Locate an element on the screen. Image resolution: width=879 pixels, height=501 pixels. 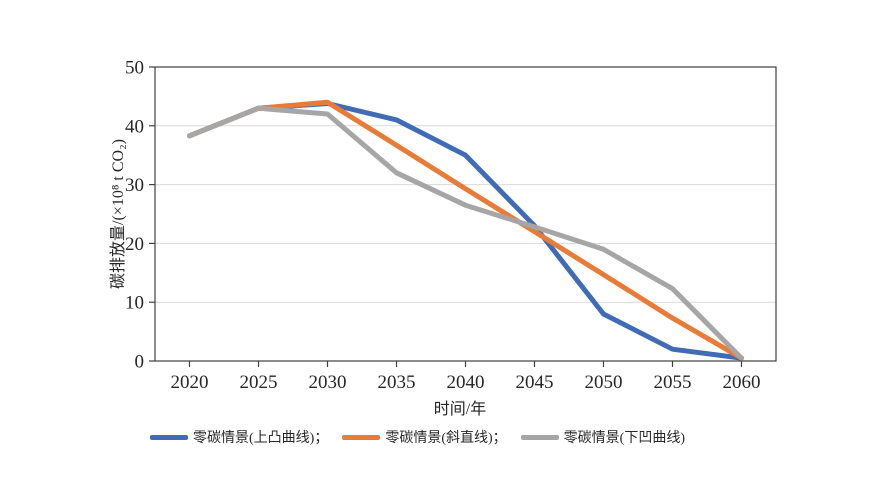
y-tick-label-20: 20 is located at coordinates (134, 244).